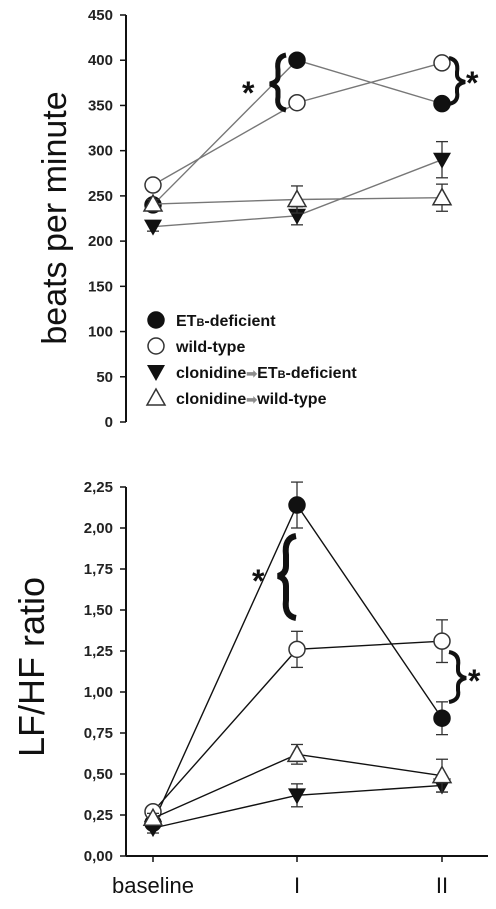 The width and height of the screenshot is (496, 909). I want to click on bpm-series-0-line, so click(297, 132).